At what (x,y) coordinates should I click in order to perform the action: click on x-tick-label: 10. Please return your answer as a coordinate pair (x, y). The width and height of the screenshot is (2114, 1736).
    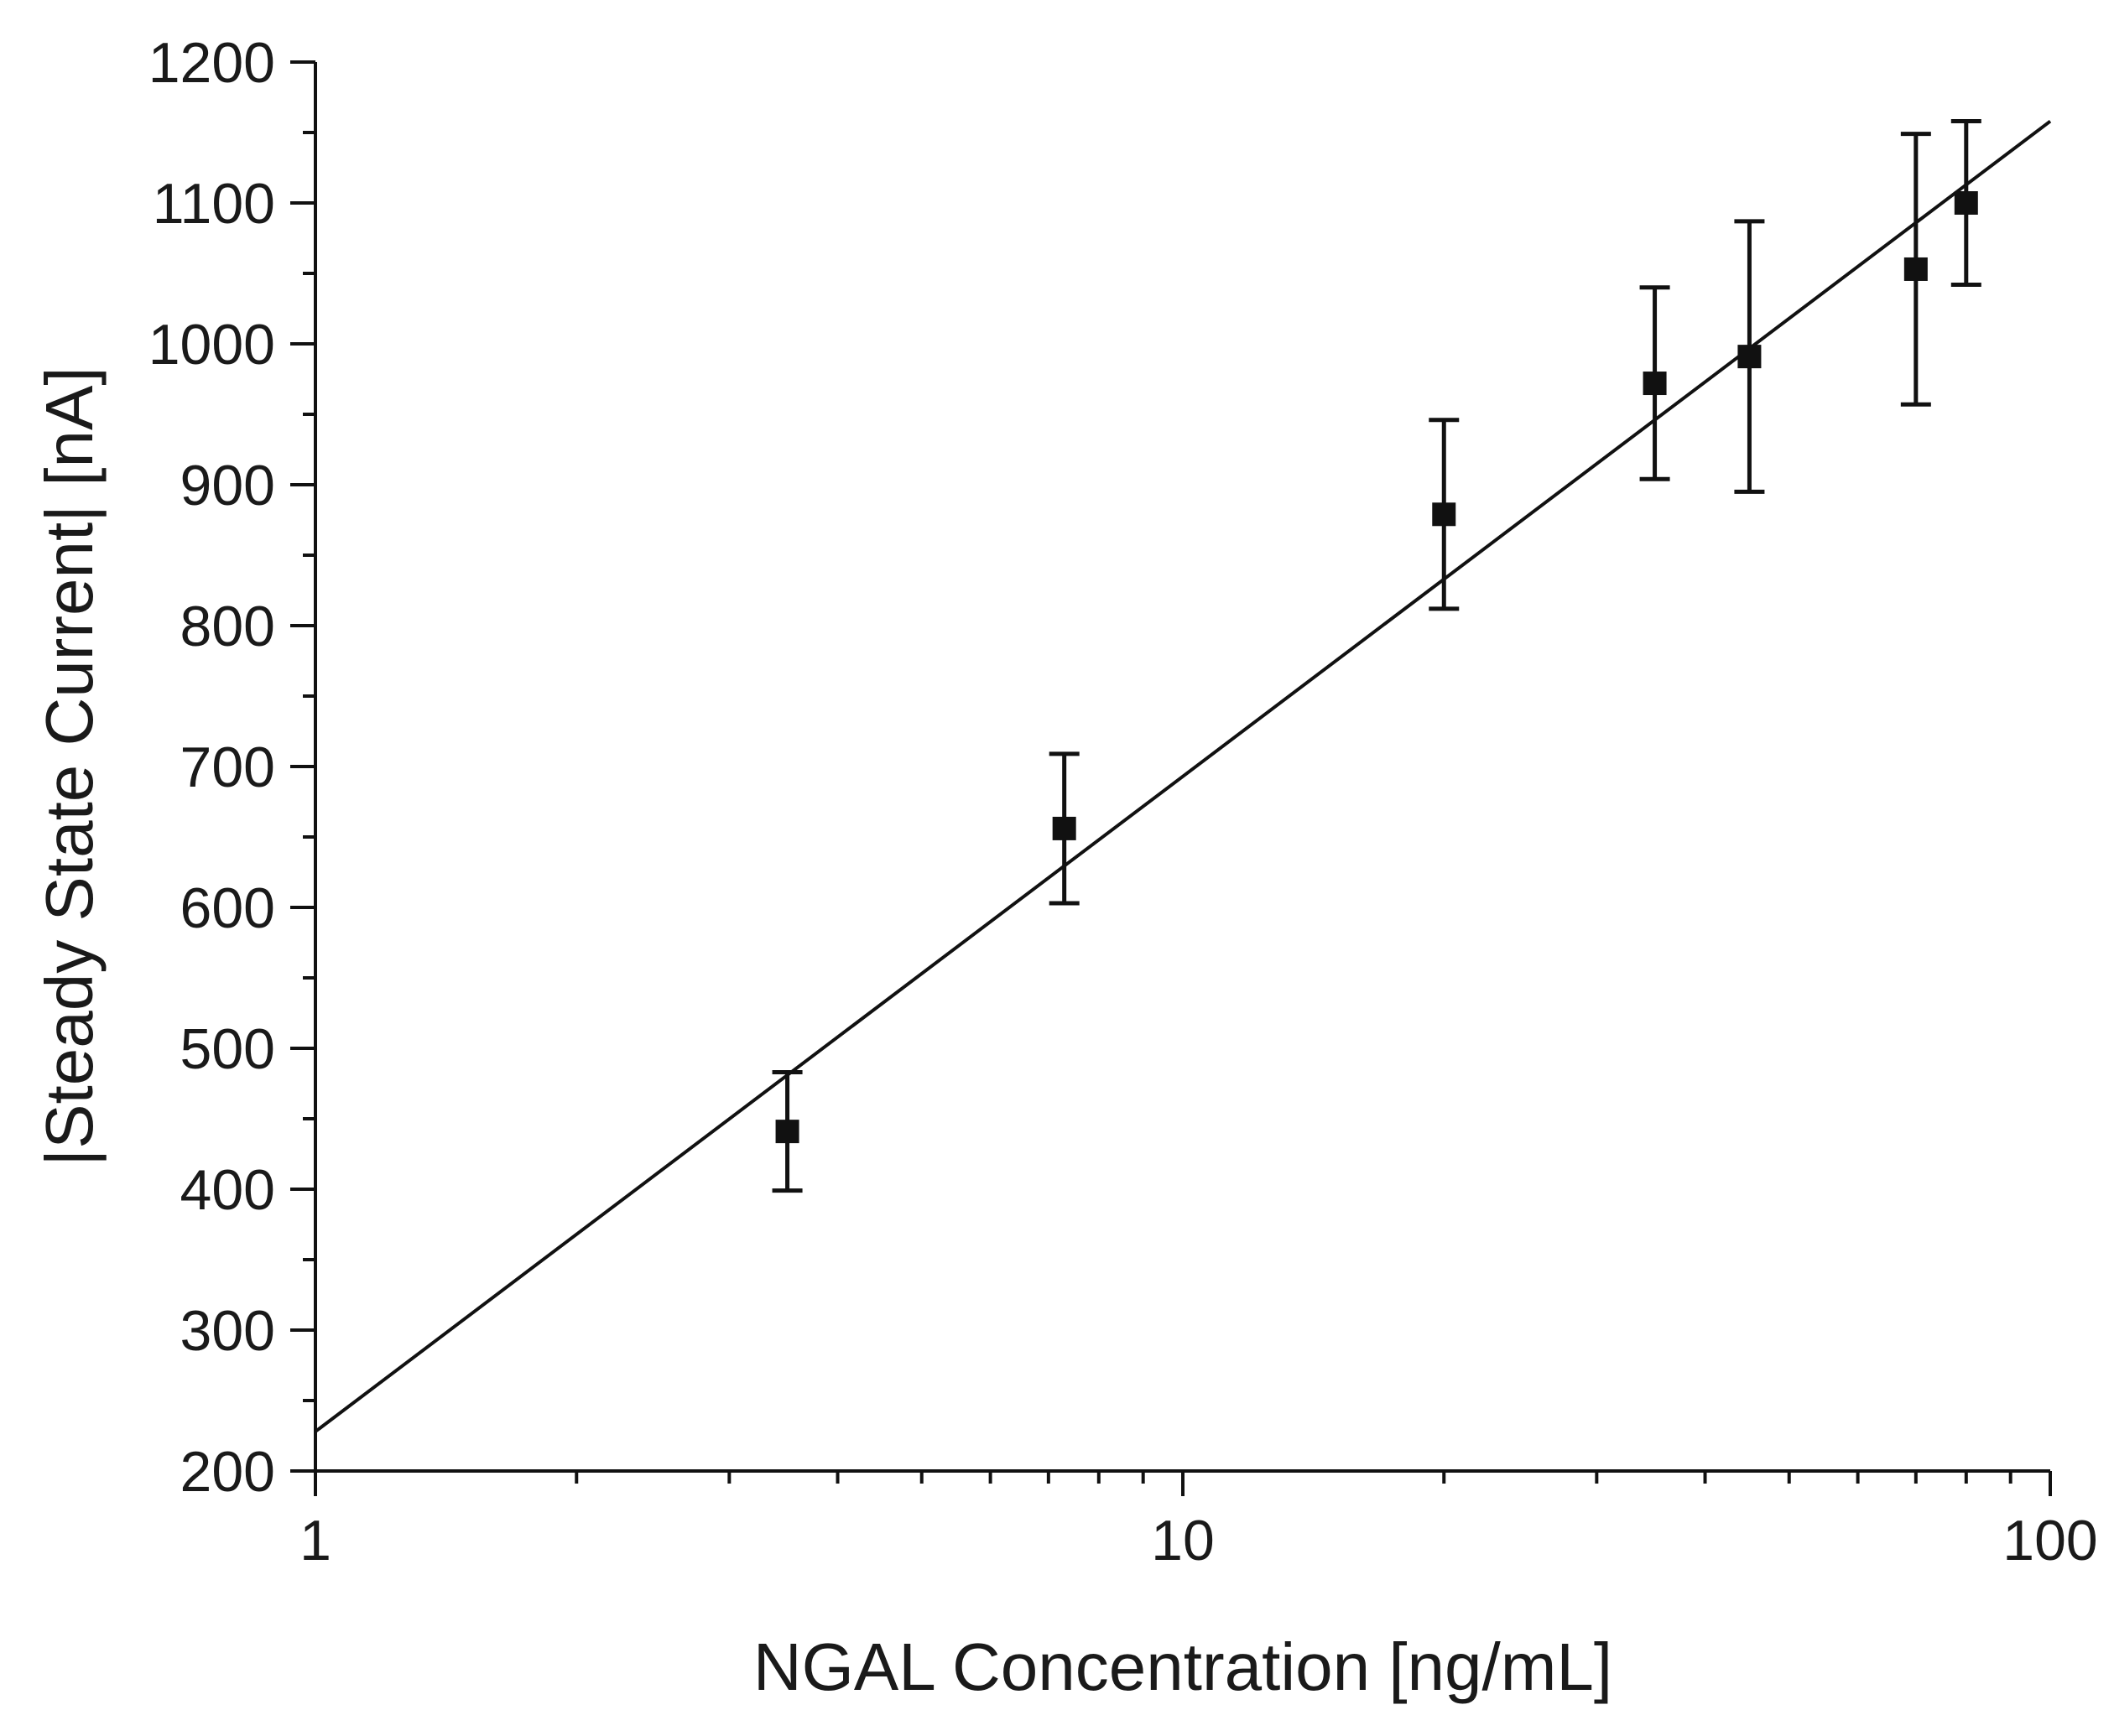
    Looking at the image, I should click on (1183, 1541).